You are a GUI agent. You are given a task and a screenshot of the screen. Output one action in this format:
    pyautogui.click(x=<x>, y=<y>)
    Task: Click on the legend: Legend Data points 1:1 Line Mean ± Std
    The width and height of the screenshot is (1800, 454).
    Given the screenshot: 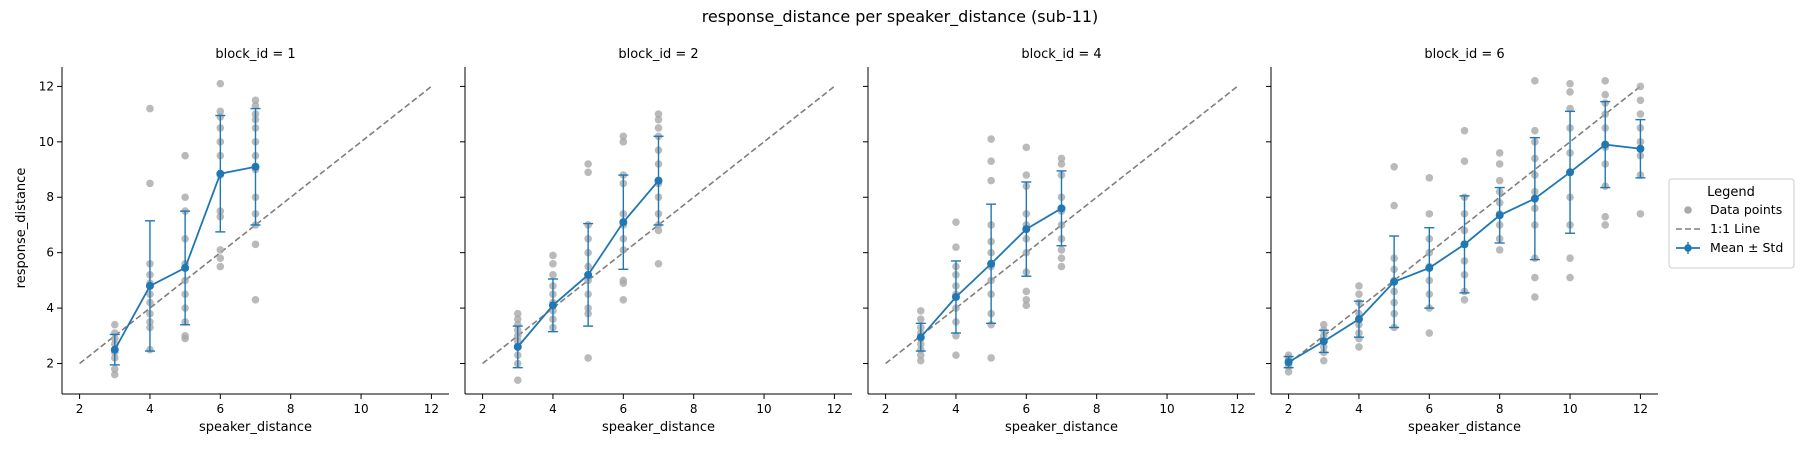 What is the action you would take?
    pyautogui.click(x=1731, y=223)
    